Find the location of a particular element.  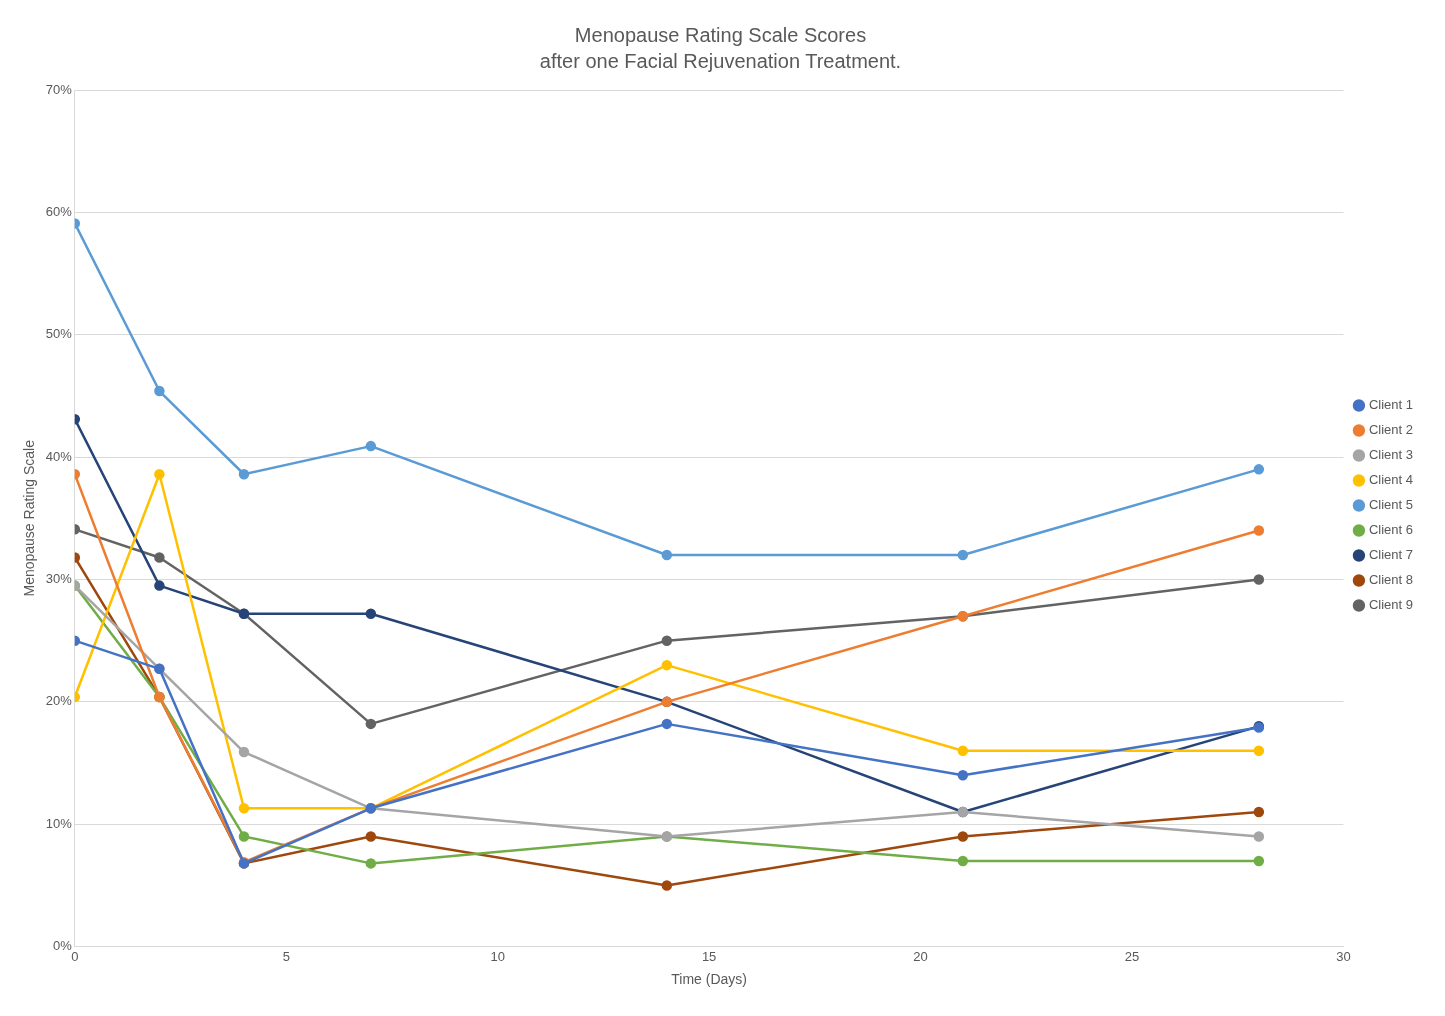

y-tick-label: 40% is located at coordinates (59, 456).